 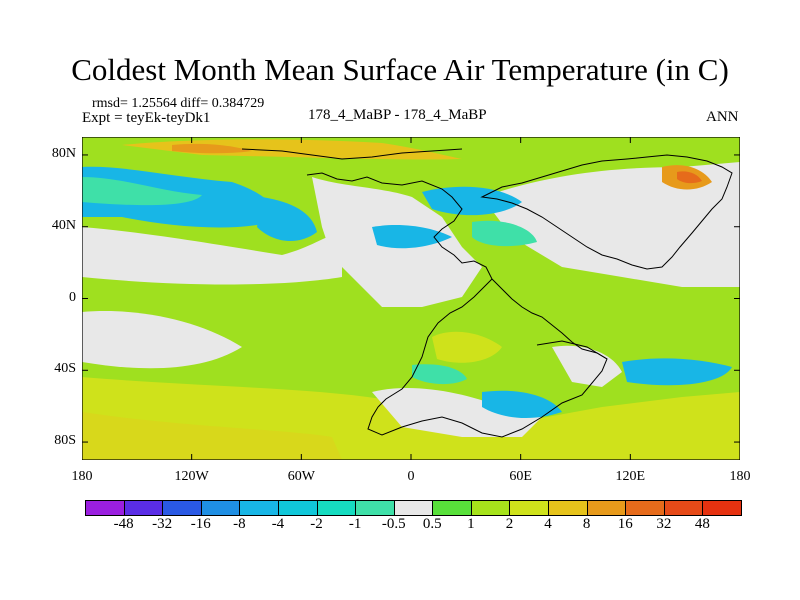 I want to click on colorbar-level-label: -8, so click(x=239, y=524).